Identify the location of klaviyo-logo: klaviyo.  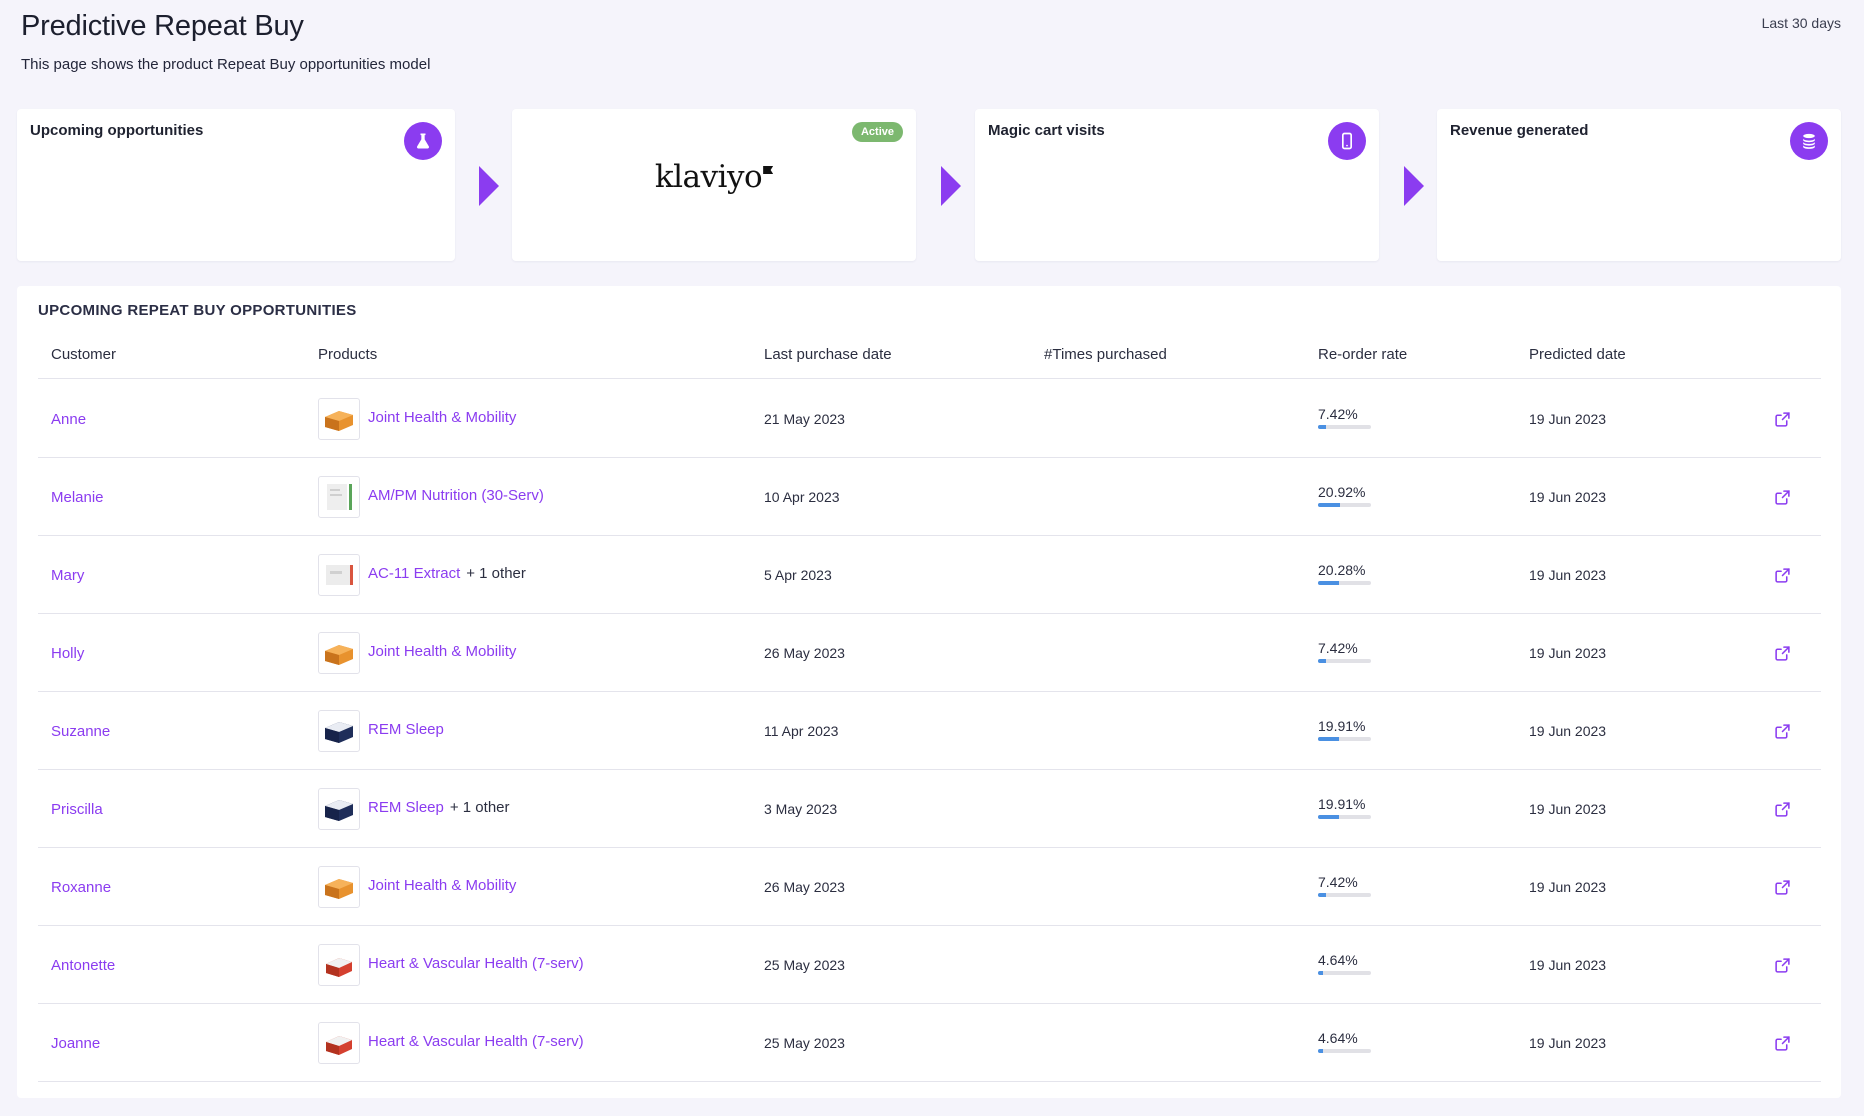
(714, 177).